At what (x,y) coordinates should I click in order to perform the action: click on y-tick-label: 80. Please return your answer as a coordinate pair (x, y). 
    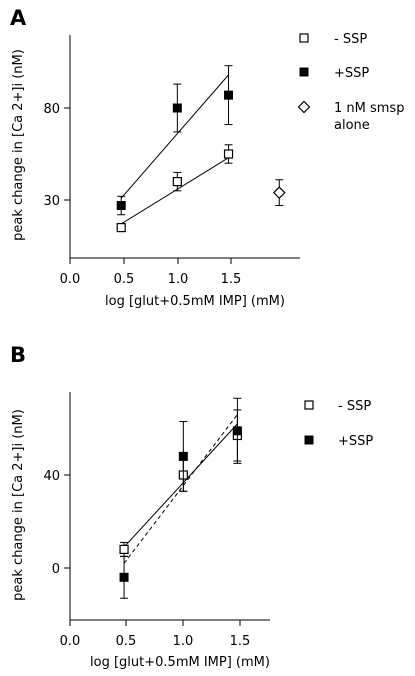
    Looking at the image, I should click on (51, 109).